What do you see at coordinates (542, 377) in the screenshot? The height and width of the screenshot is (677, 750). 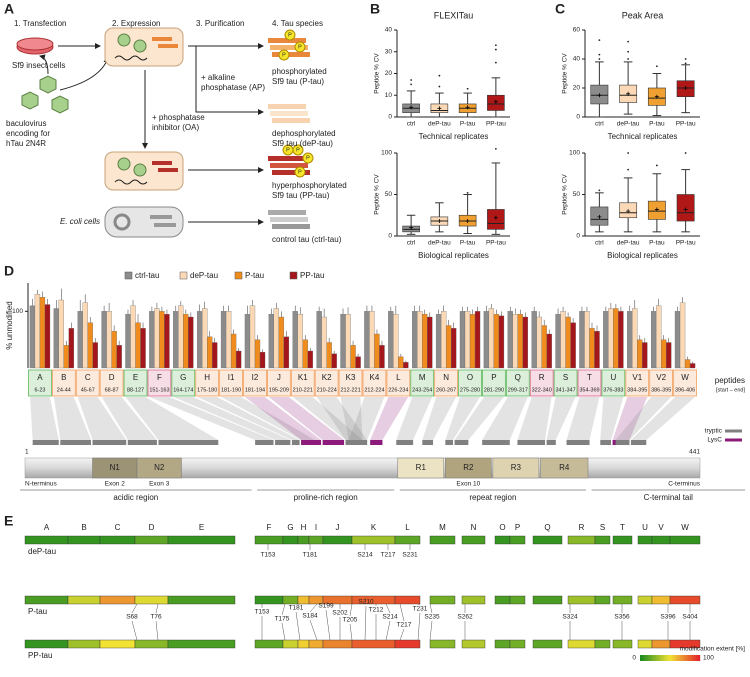 I see `peptide-label: R` at bounding box center [542, 377].